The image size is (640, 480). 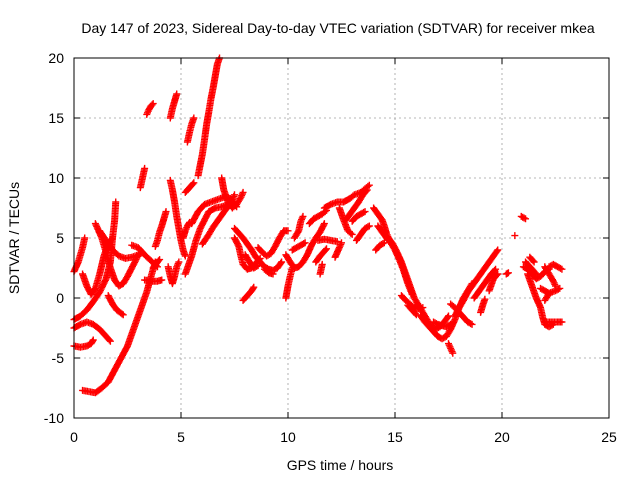 I want to click on series-s45, so click(x=358, y=216).